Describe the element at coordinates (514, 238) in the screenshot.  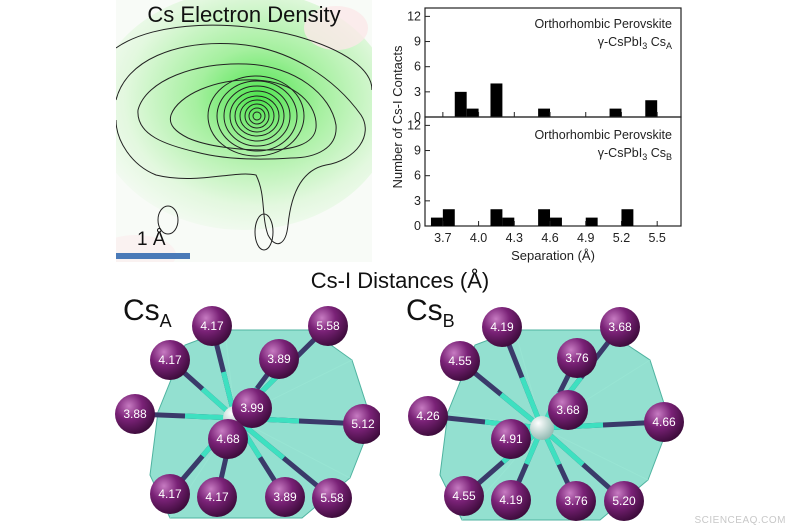
I see `x-tick-label: 4.3` at that location.